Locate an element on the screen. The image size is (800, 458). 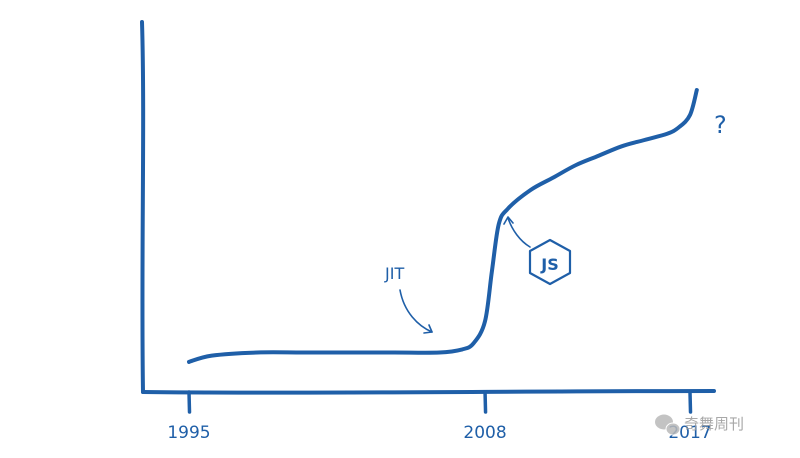
annotation-js: JS is located at coordinates (549, 264).